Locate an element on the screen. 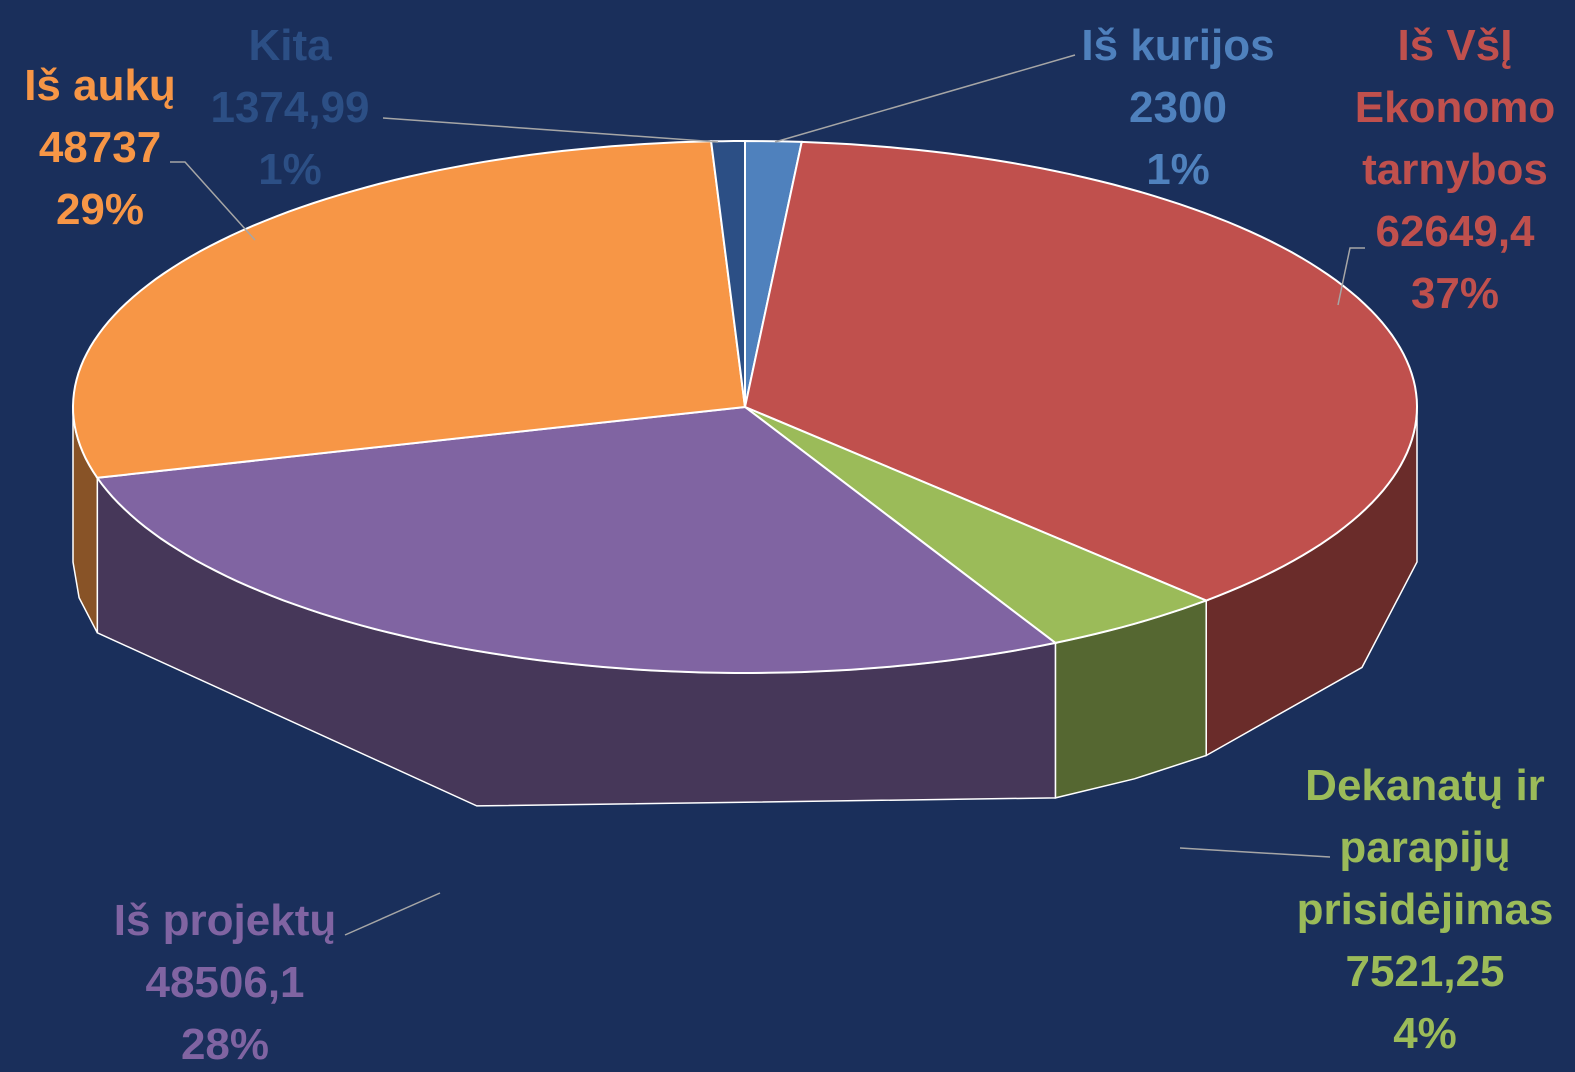  category-label: Iš kurijos is located at coordinates (1178, 45).